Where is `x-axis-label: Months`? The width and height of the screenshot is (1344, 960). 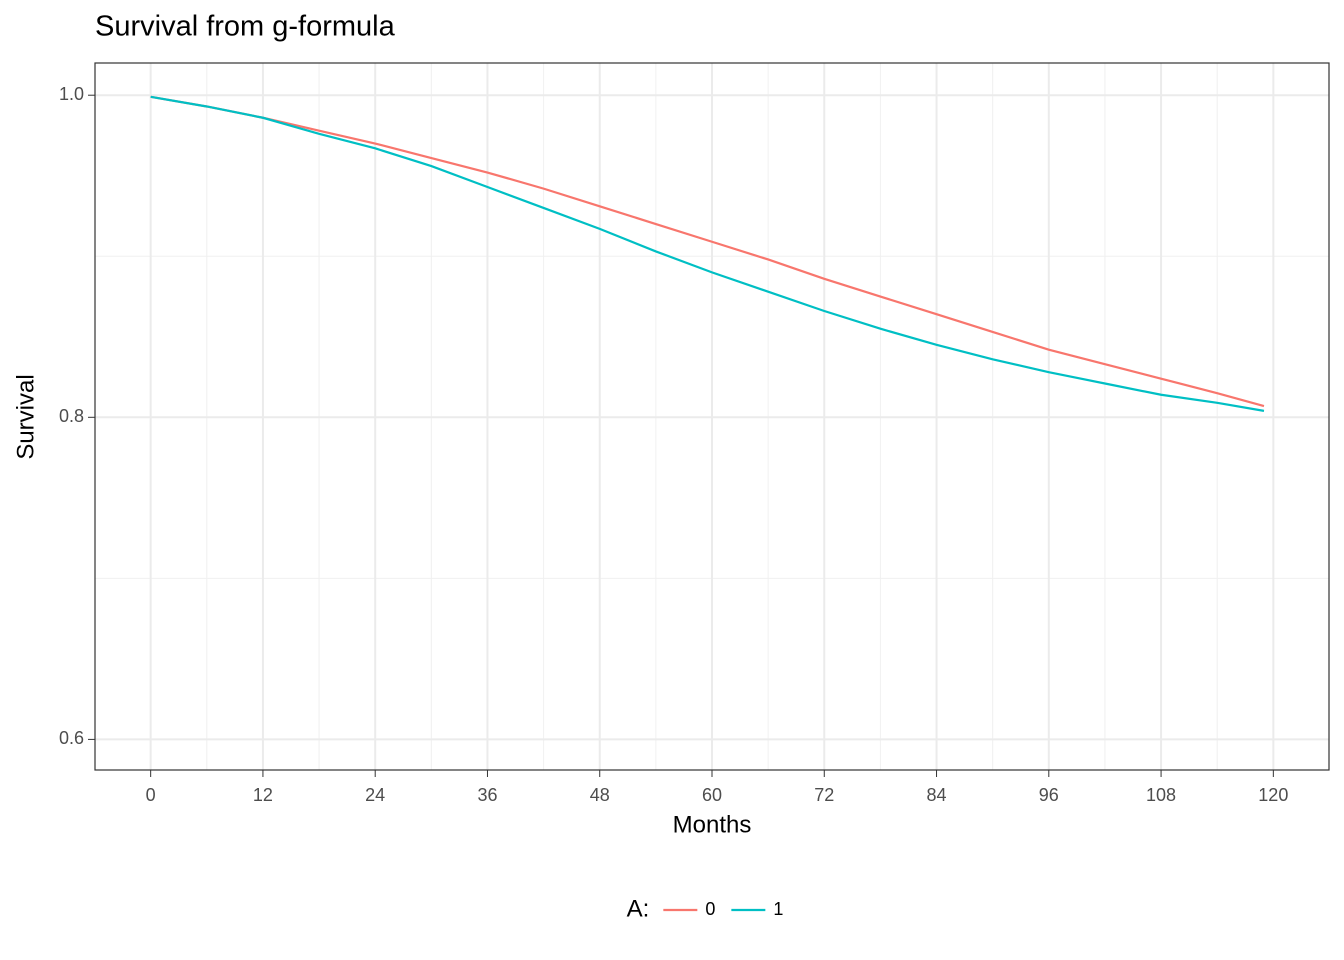
x-axis-label: Months is located at coordinates (712, 824).